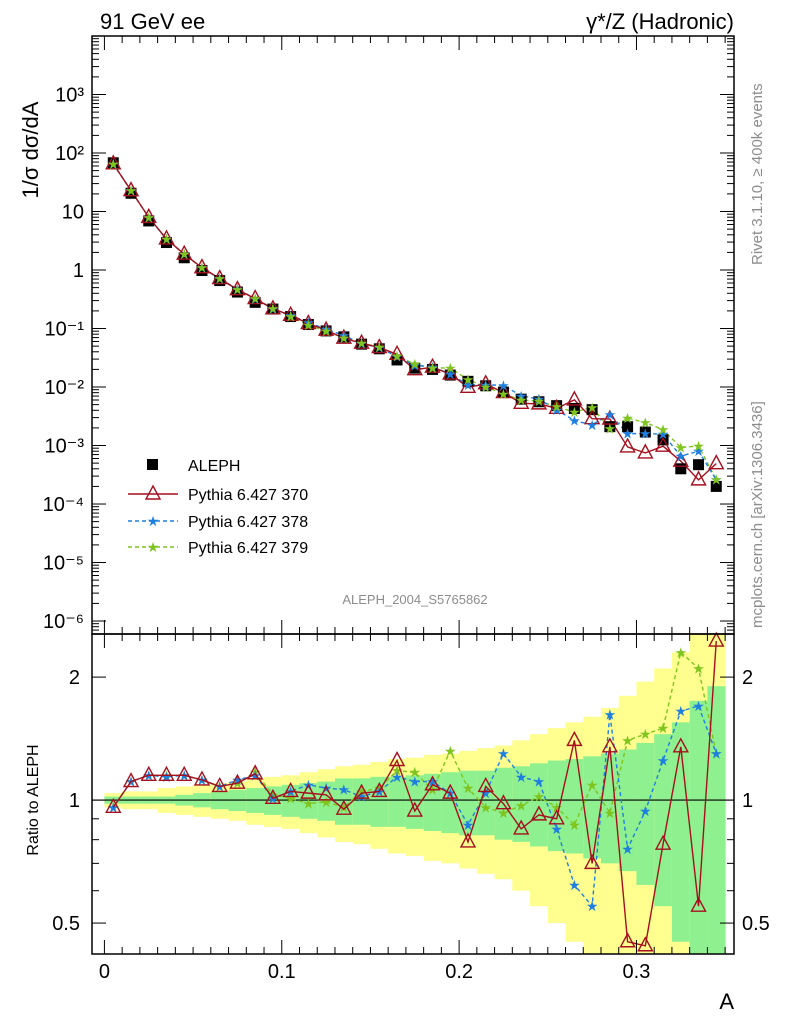 The height and width of the screenshot is (1024, 786). I want to click on main-y-tick-label: 10⁻⁴, so click(63, 505).